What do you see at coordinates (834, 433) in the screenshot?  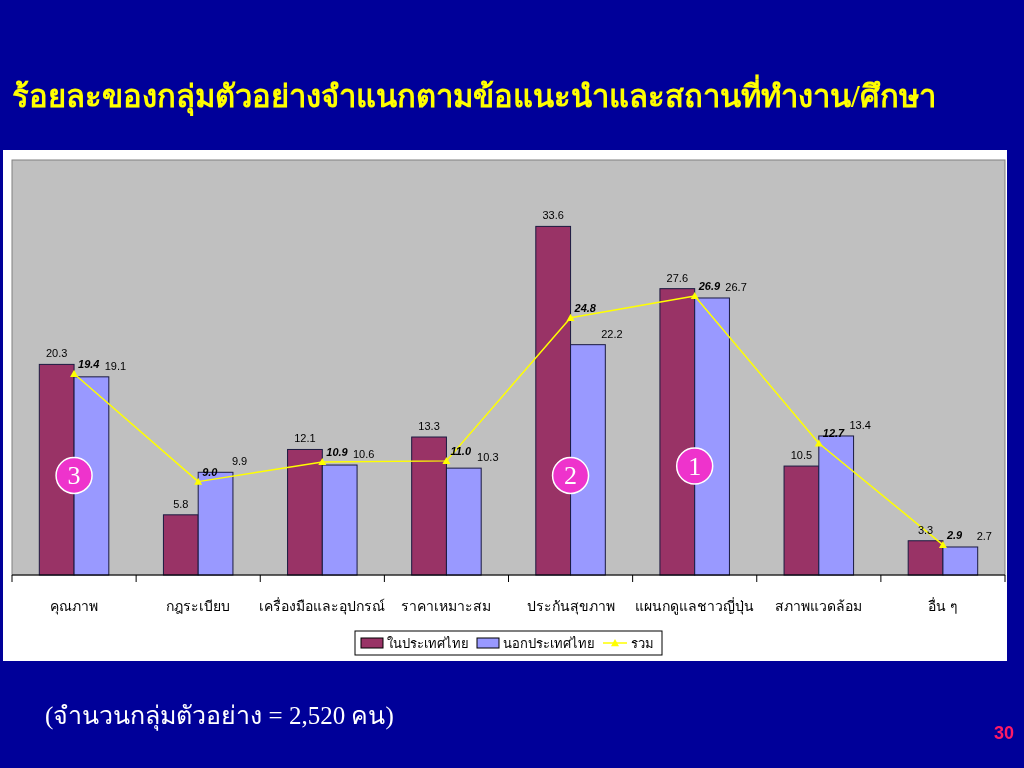 I see `data-label: 12.7` at bounding box center [834, 433].